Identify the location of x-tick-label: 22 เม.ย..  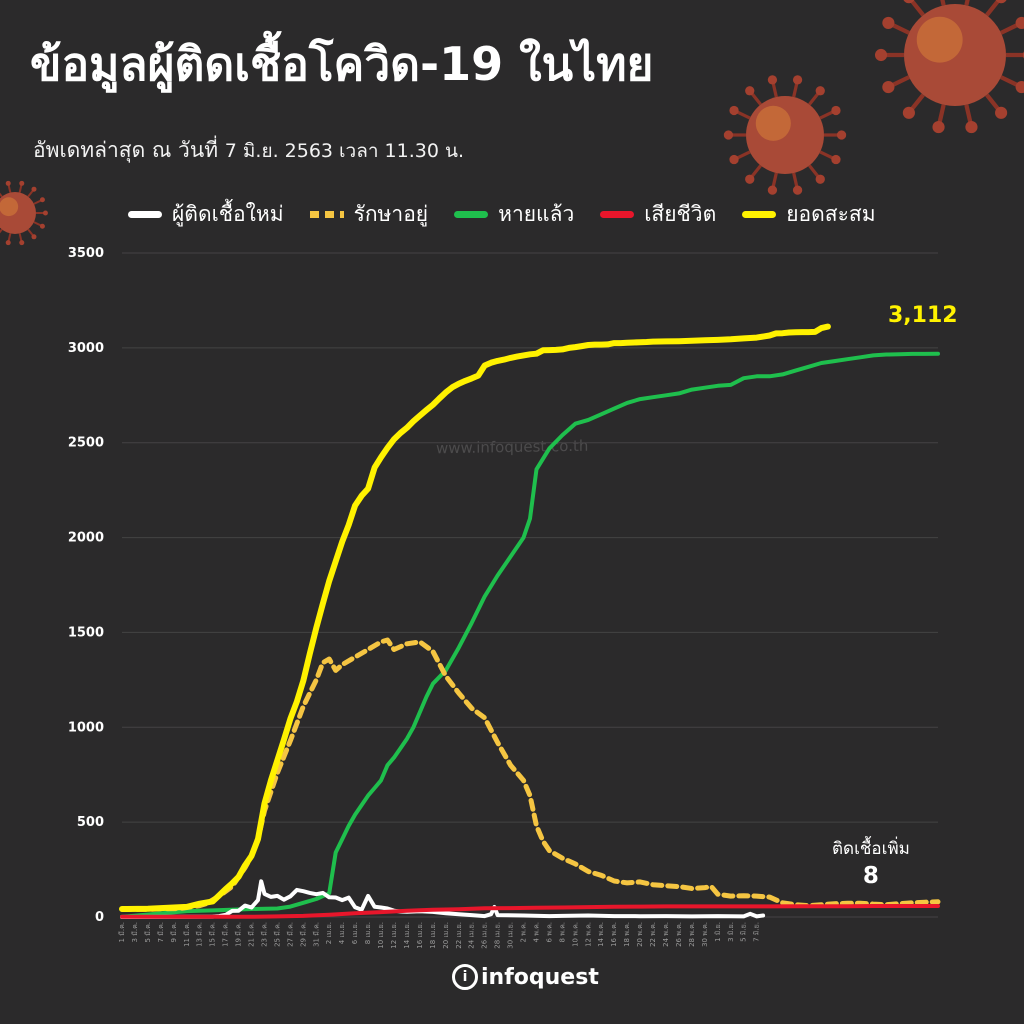
(459, 935).